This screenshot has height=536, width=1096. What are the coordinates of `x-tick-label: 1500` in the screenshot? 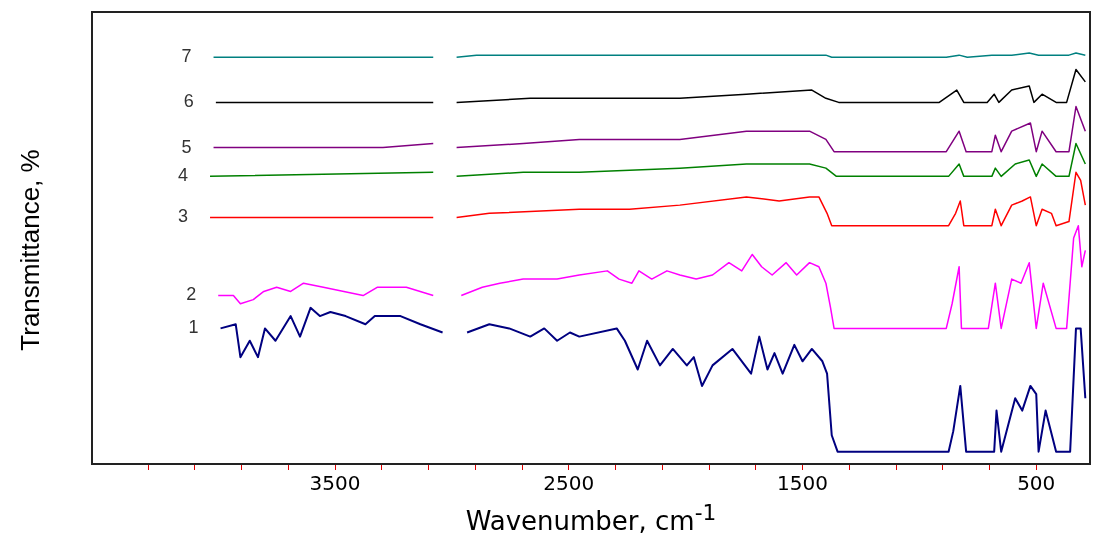 It's located at (802, 483).